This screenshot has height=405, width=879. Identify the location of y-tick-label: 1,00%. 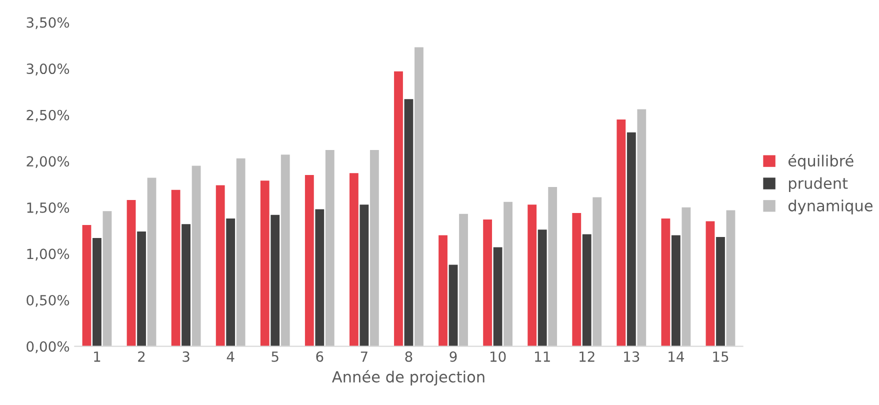
(48, 254).